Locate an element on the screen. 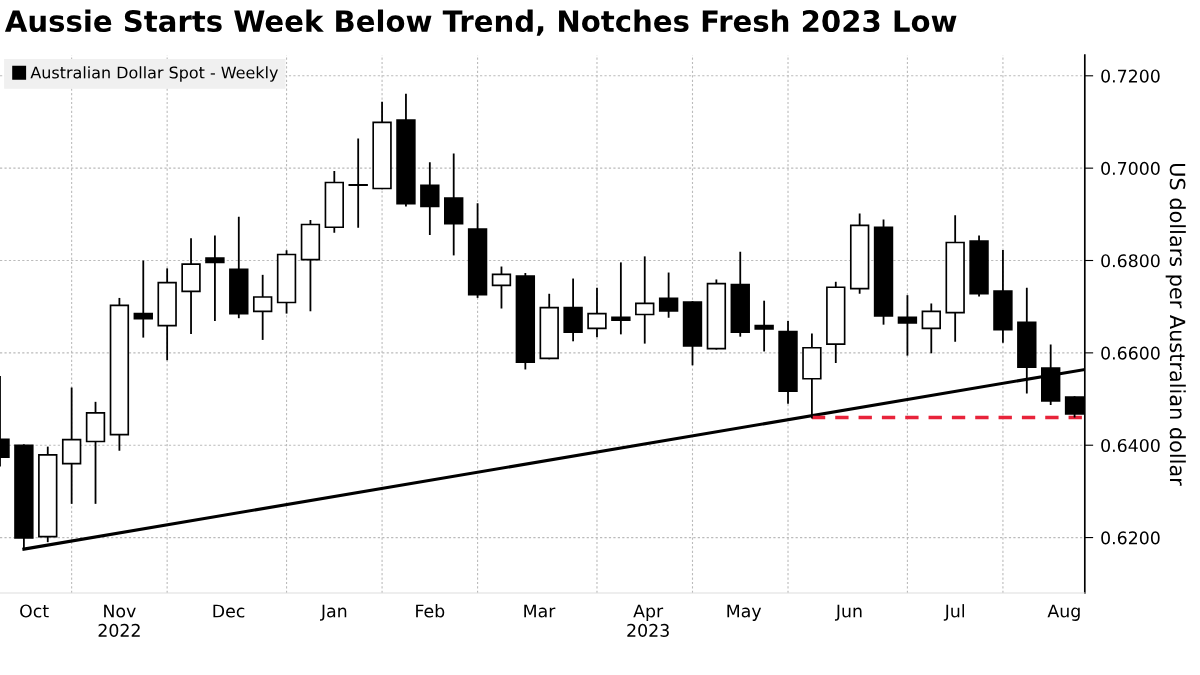  x-tick-label: Nov 2022 is located at coordinates (119, 620).